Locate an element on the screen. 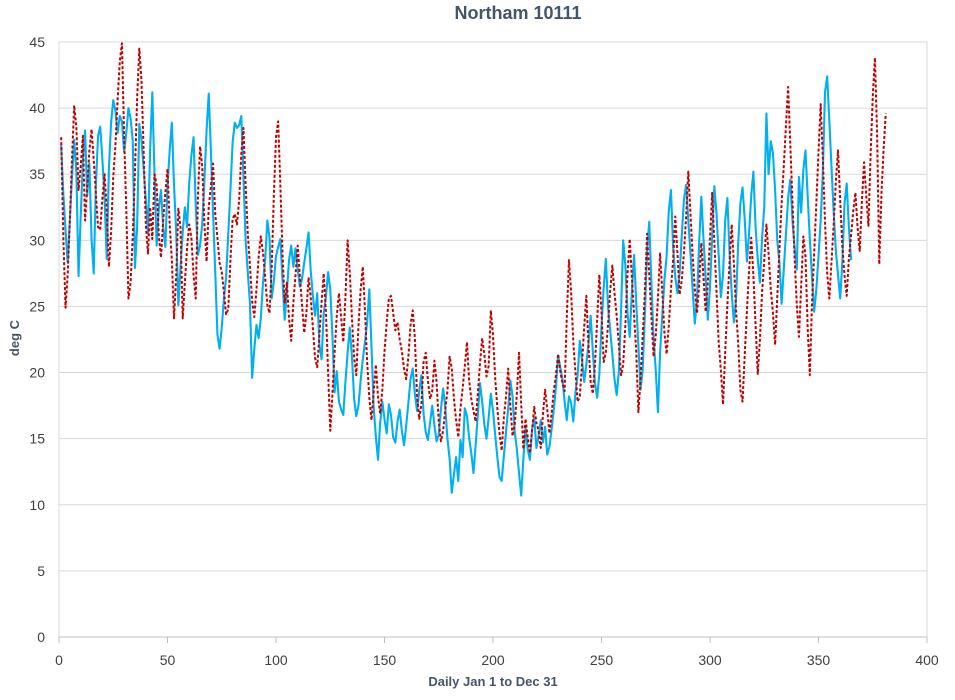  y-tick-label: 25 is located at coordinates (37, 306).